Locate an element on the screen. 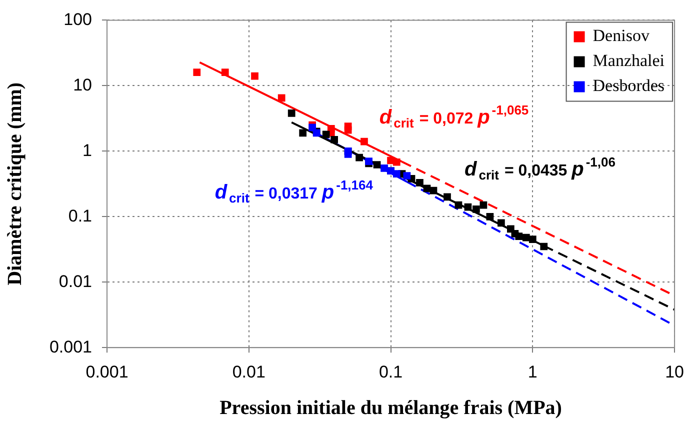 This screenshot has height=425, width=694. y-tick-label: 0.001 is located at coordinates (70, 346).